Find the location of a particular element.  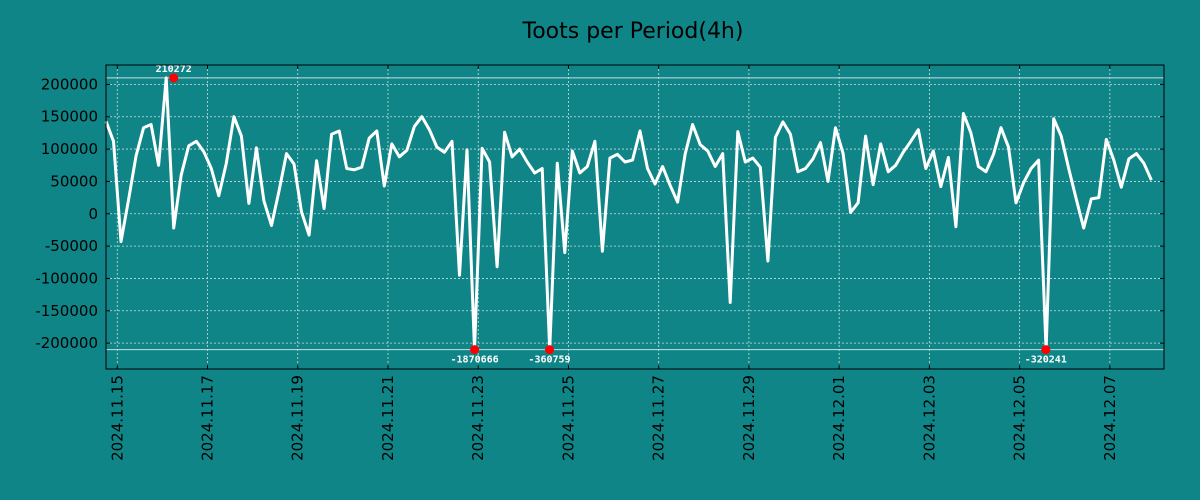

x-tick-label: 2024.11.21 is located at coordinates (388, 418).